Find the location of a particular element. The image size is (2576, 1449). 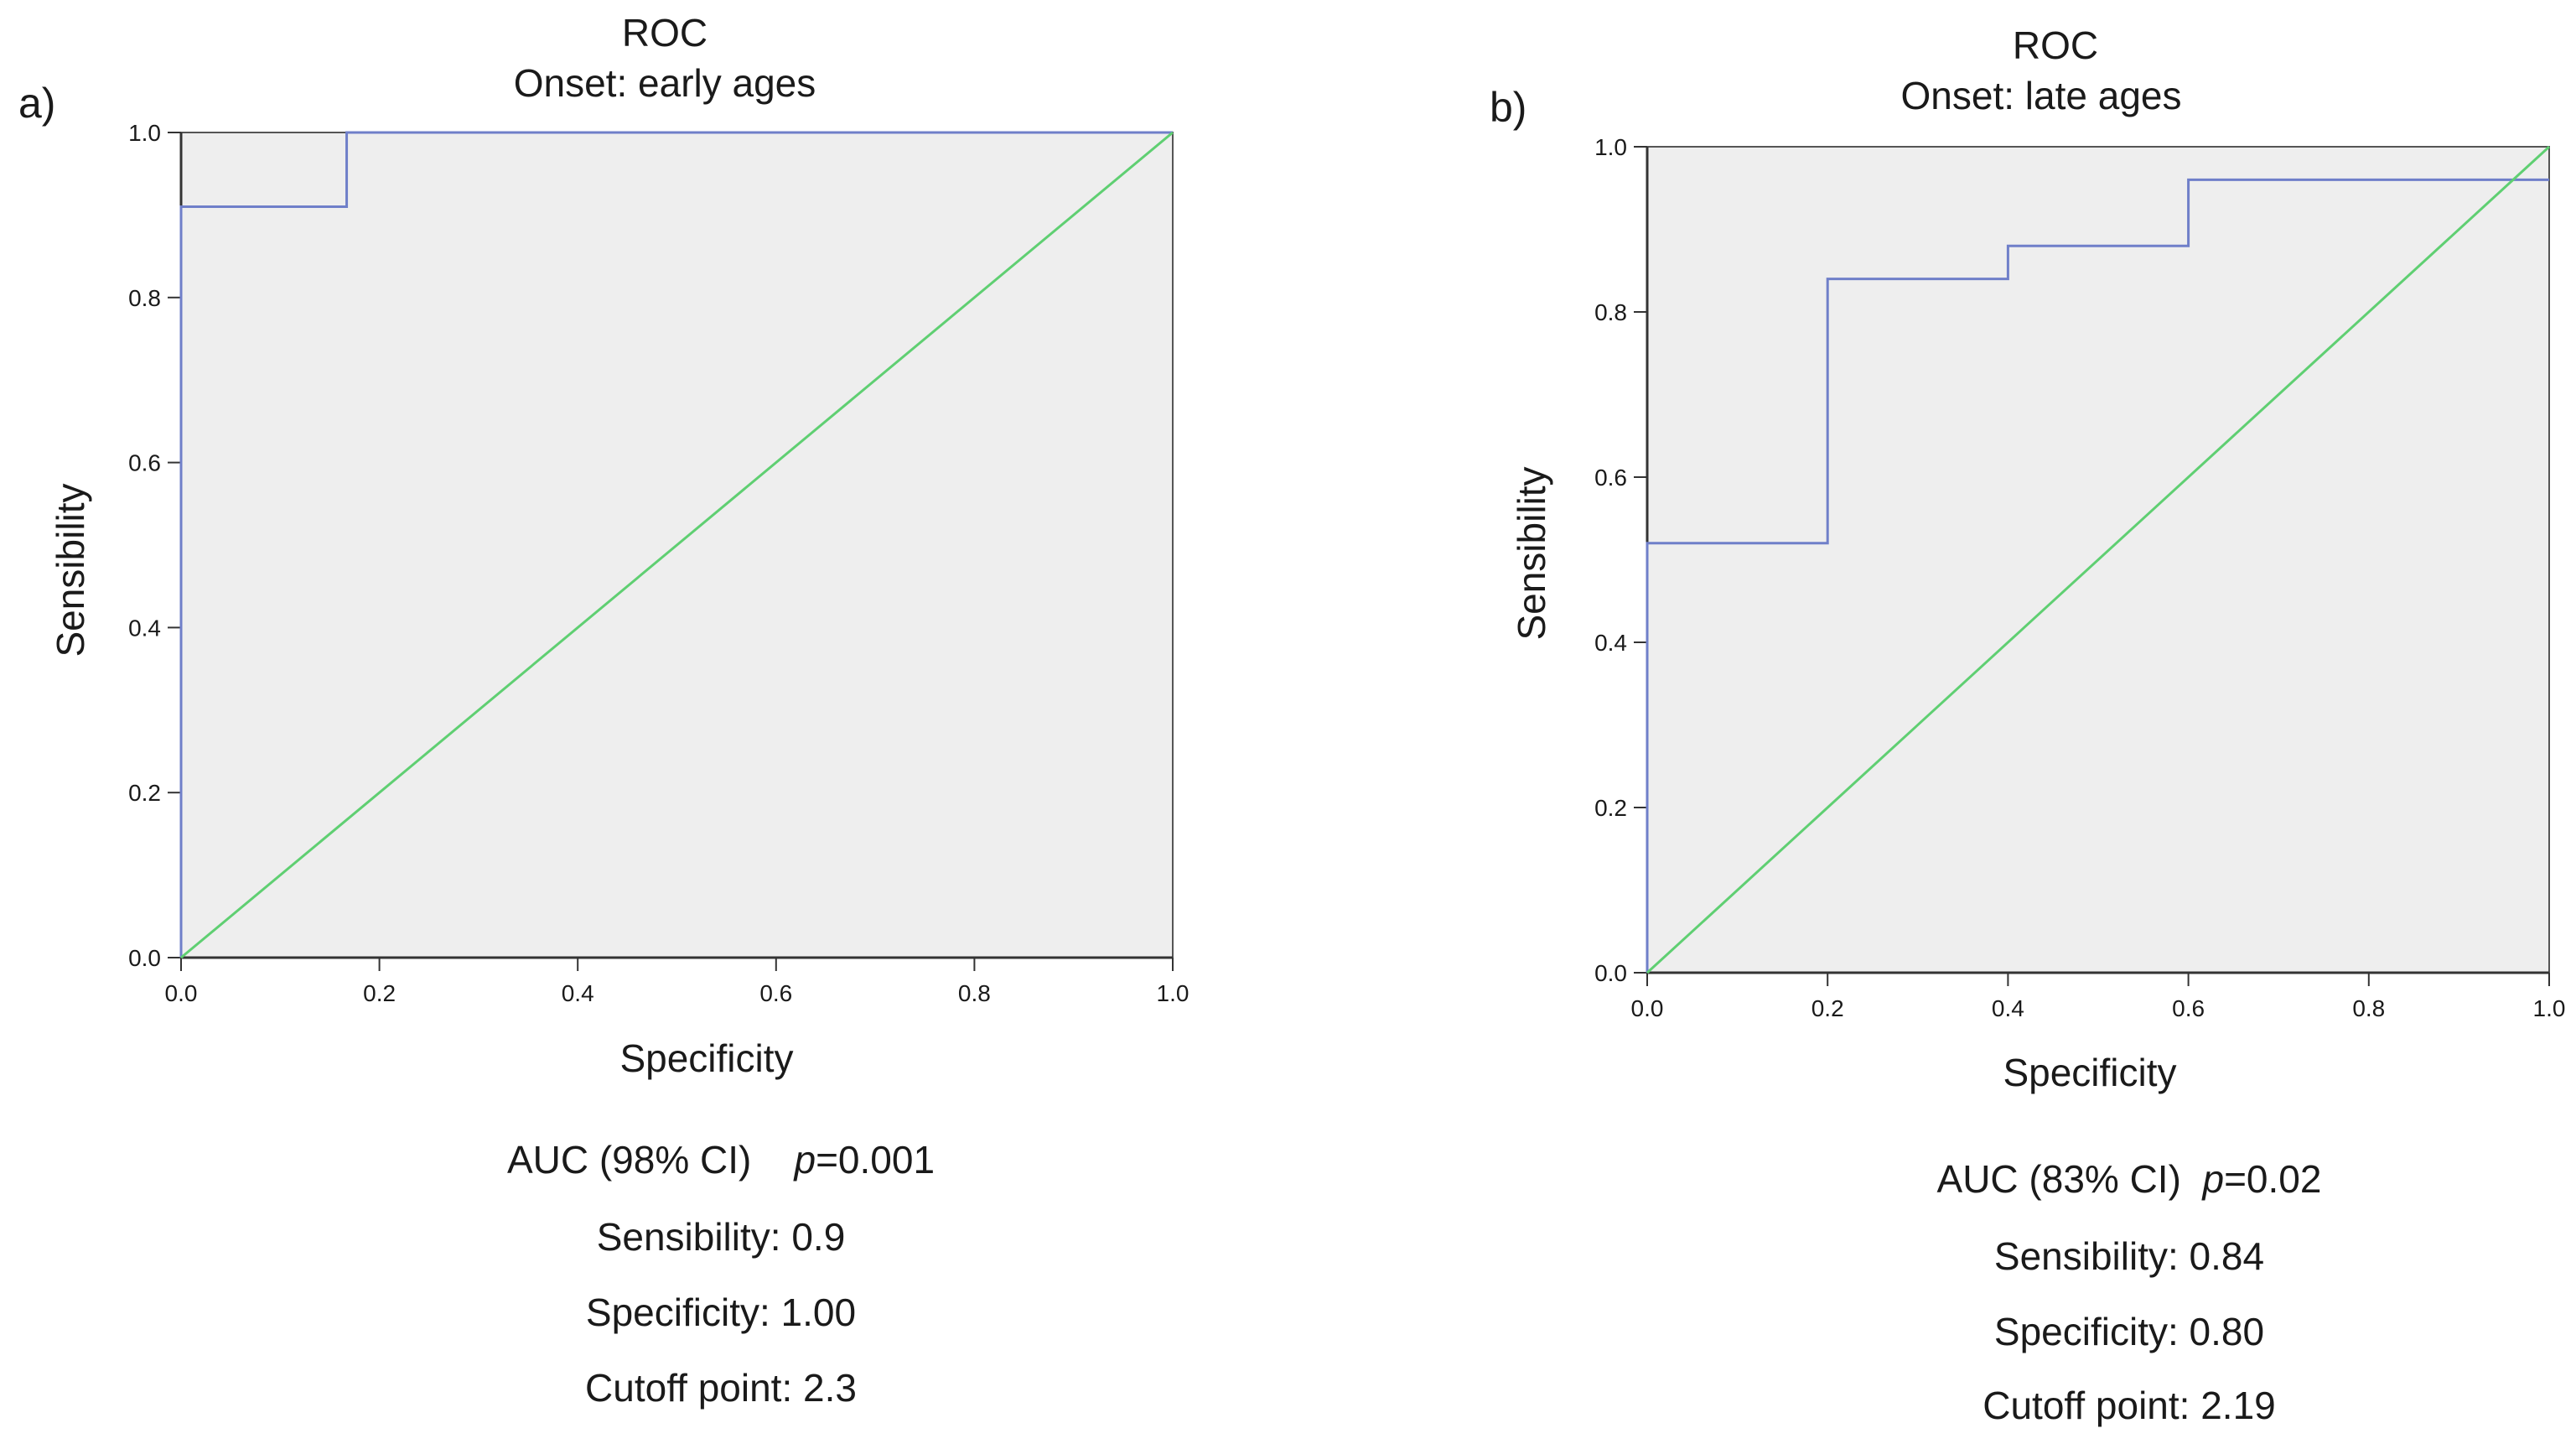

p-value: =0.001 is located at coordinates (876, 1160).